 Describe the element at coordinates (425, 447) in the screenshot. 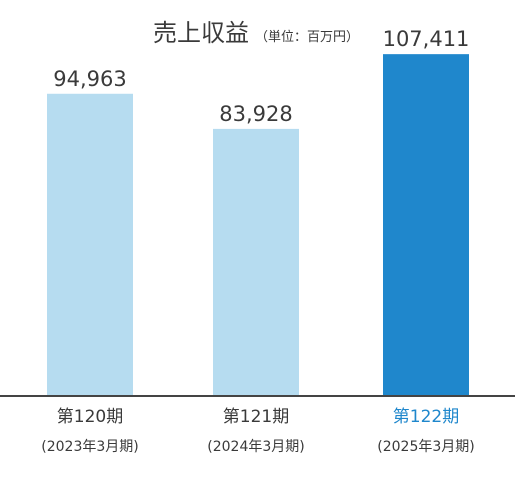

I see `x-tick-date-3: (2025年3月期)` at that location.